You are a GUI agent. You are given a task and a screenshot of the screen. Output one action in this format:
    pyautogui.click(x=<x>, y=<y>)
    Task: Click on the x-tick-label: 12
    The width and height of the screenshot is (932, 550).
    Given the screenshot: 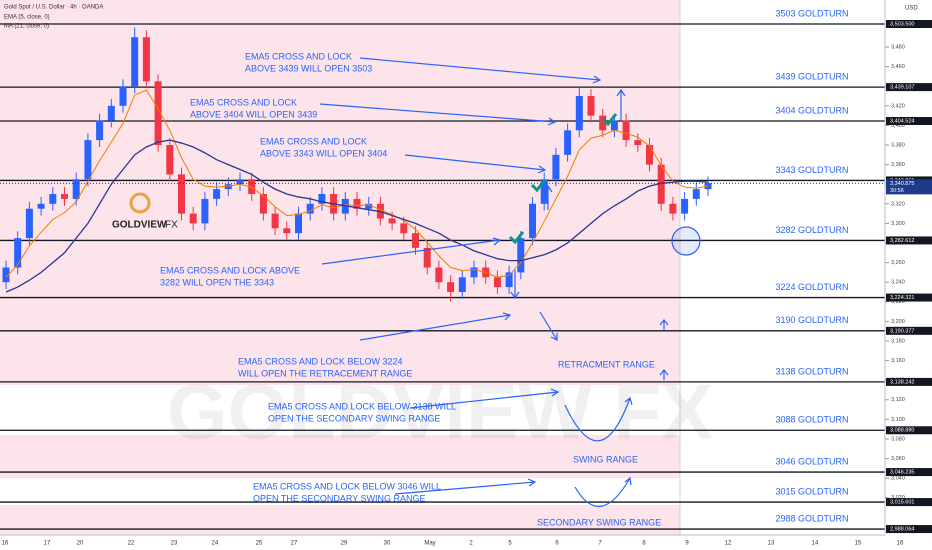 What is the action you would take?
    pyautogui.click(x=728, y=544)
    